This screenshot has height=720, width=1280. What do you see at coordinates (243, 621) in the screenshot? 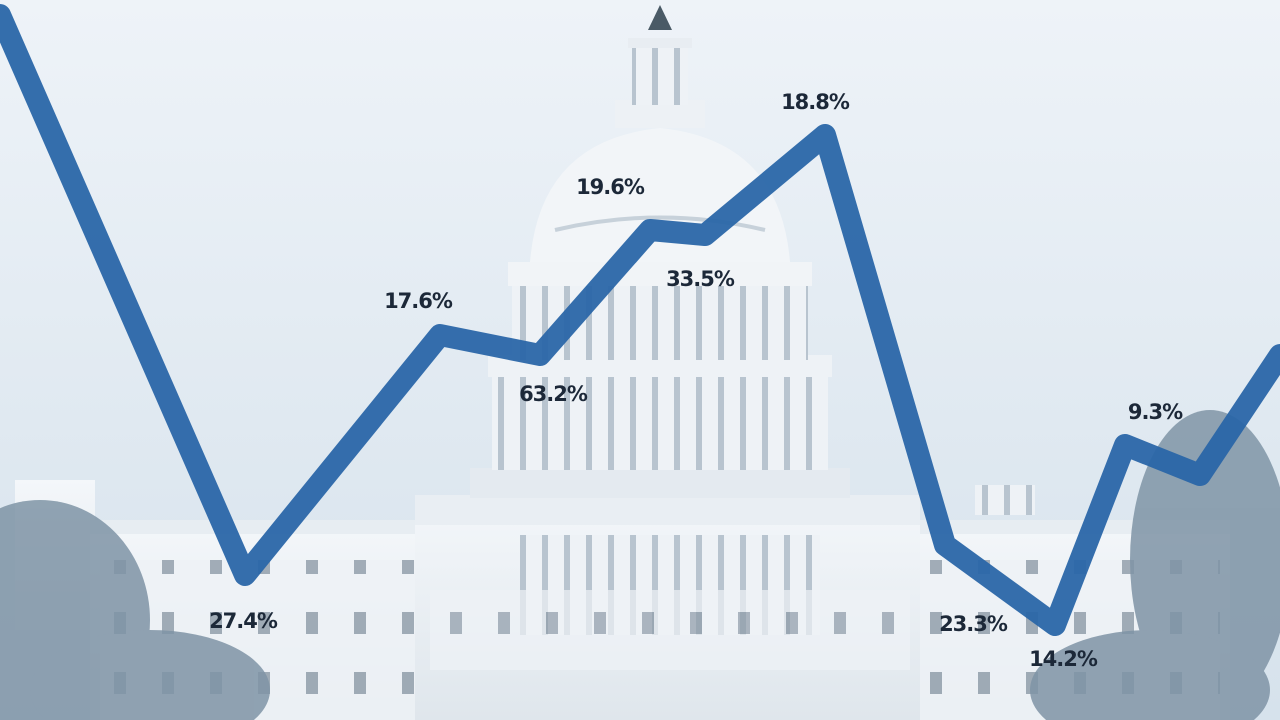
I see `annotation-label: 27.4%` at bounding box center [243, 621].